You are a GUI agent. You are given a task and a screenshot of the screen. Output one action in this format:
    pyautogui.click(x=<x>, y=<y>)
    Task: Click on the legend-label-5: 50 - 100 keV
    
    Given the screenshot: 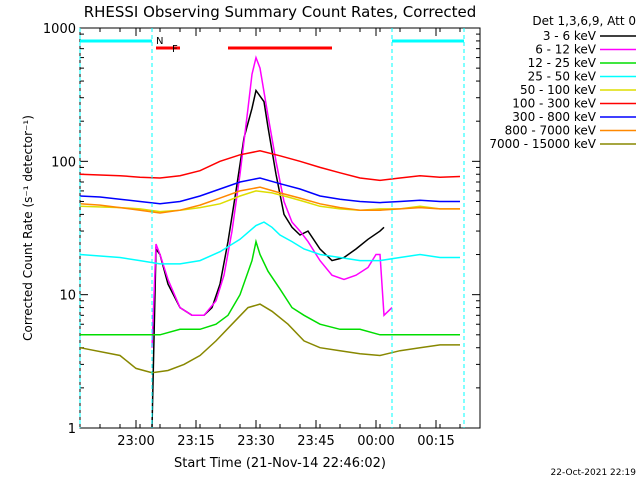 What is the action you would take?
    pyautogui.click(x=558, y=90)
    